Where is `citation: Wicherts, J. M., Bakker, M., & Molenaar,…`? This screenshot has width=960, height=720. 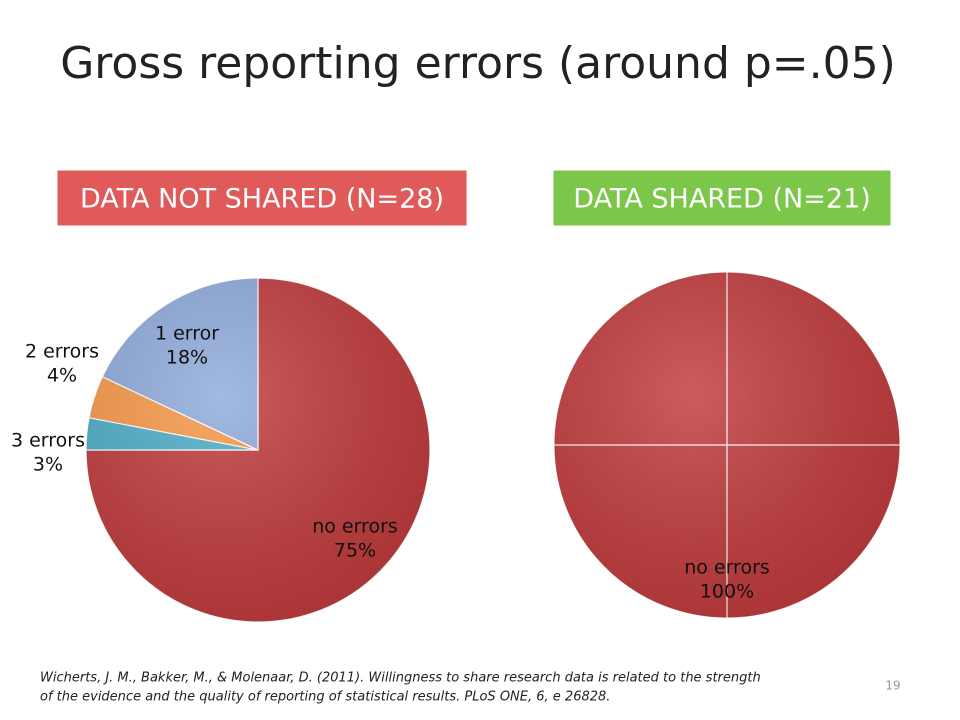
citation: Wicherts, J. M., Bakker, M., & Molenaar,… is located at coordinates (400, 678).